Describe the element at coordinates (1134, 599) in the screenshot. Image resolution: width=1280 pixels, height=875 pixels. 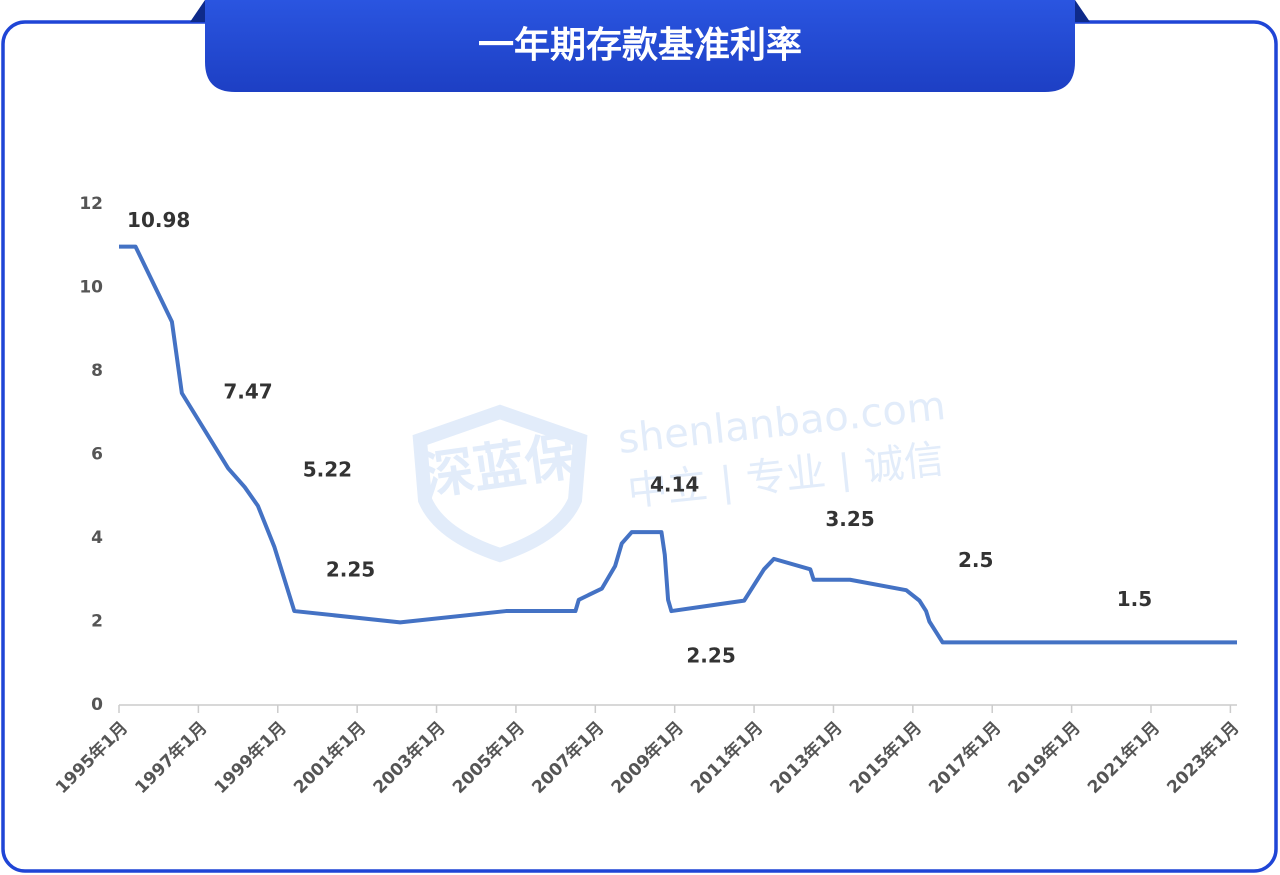
I see `data-label: 1.5` at that location.